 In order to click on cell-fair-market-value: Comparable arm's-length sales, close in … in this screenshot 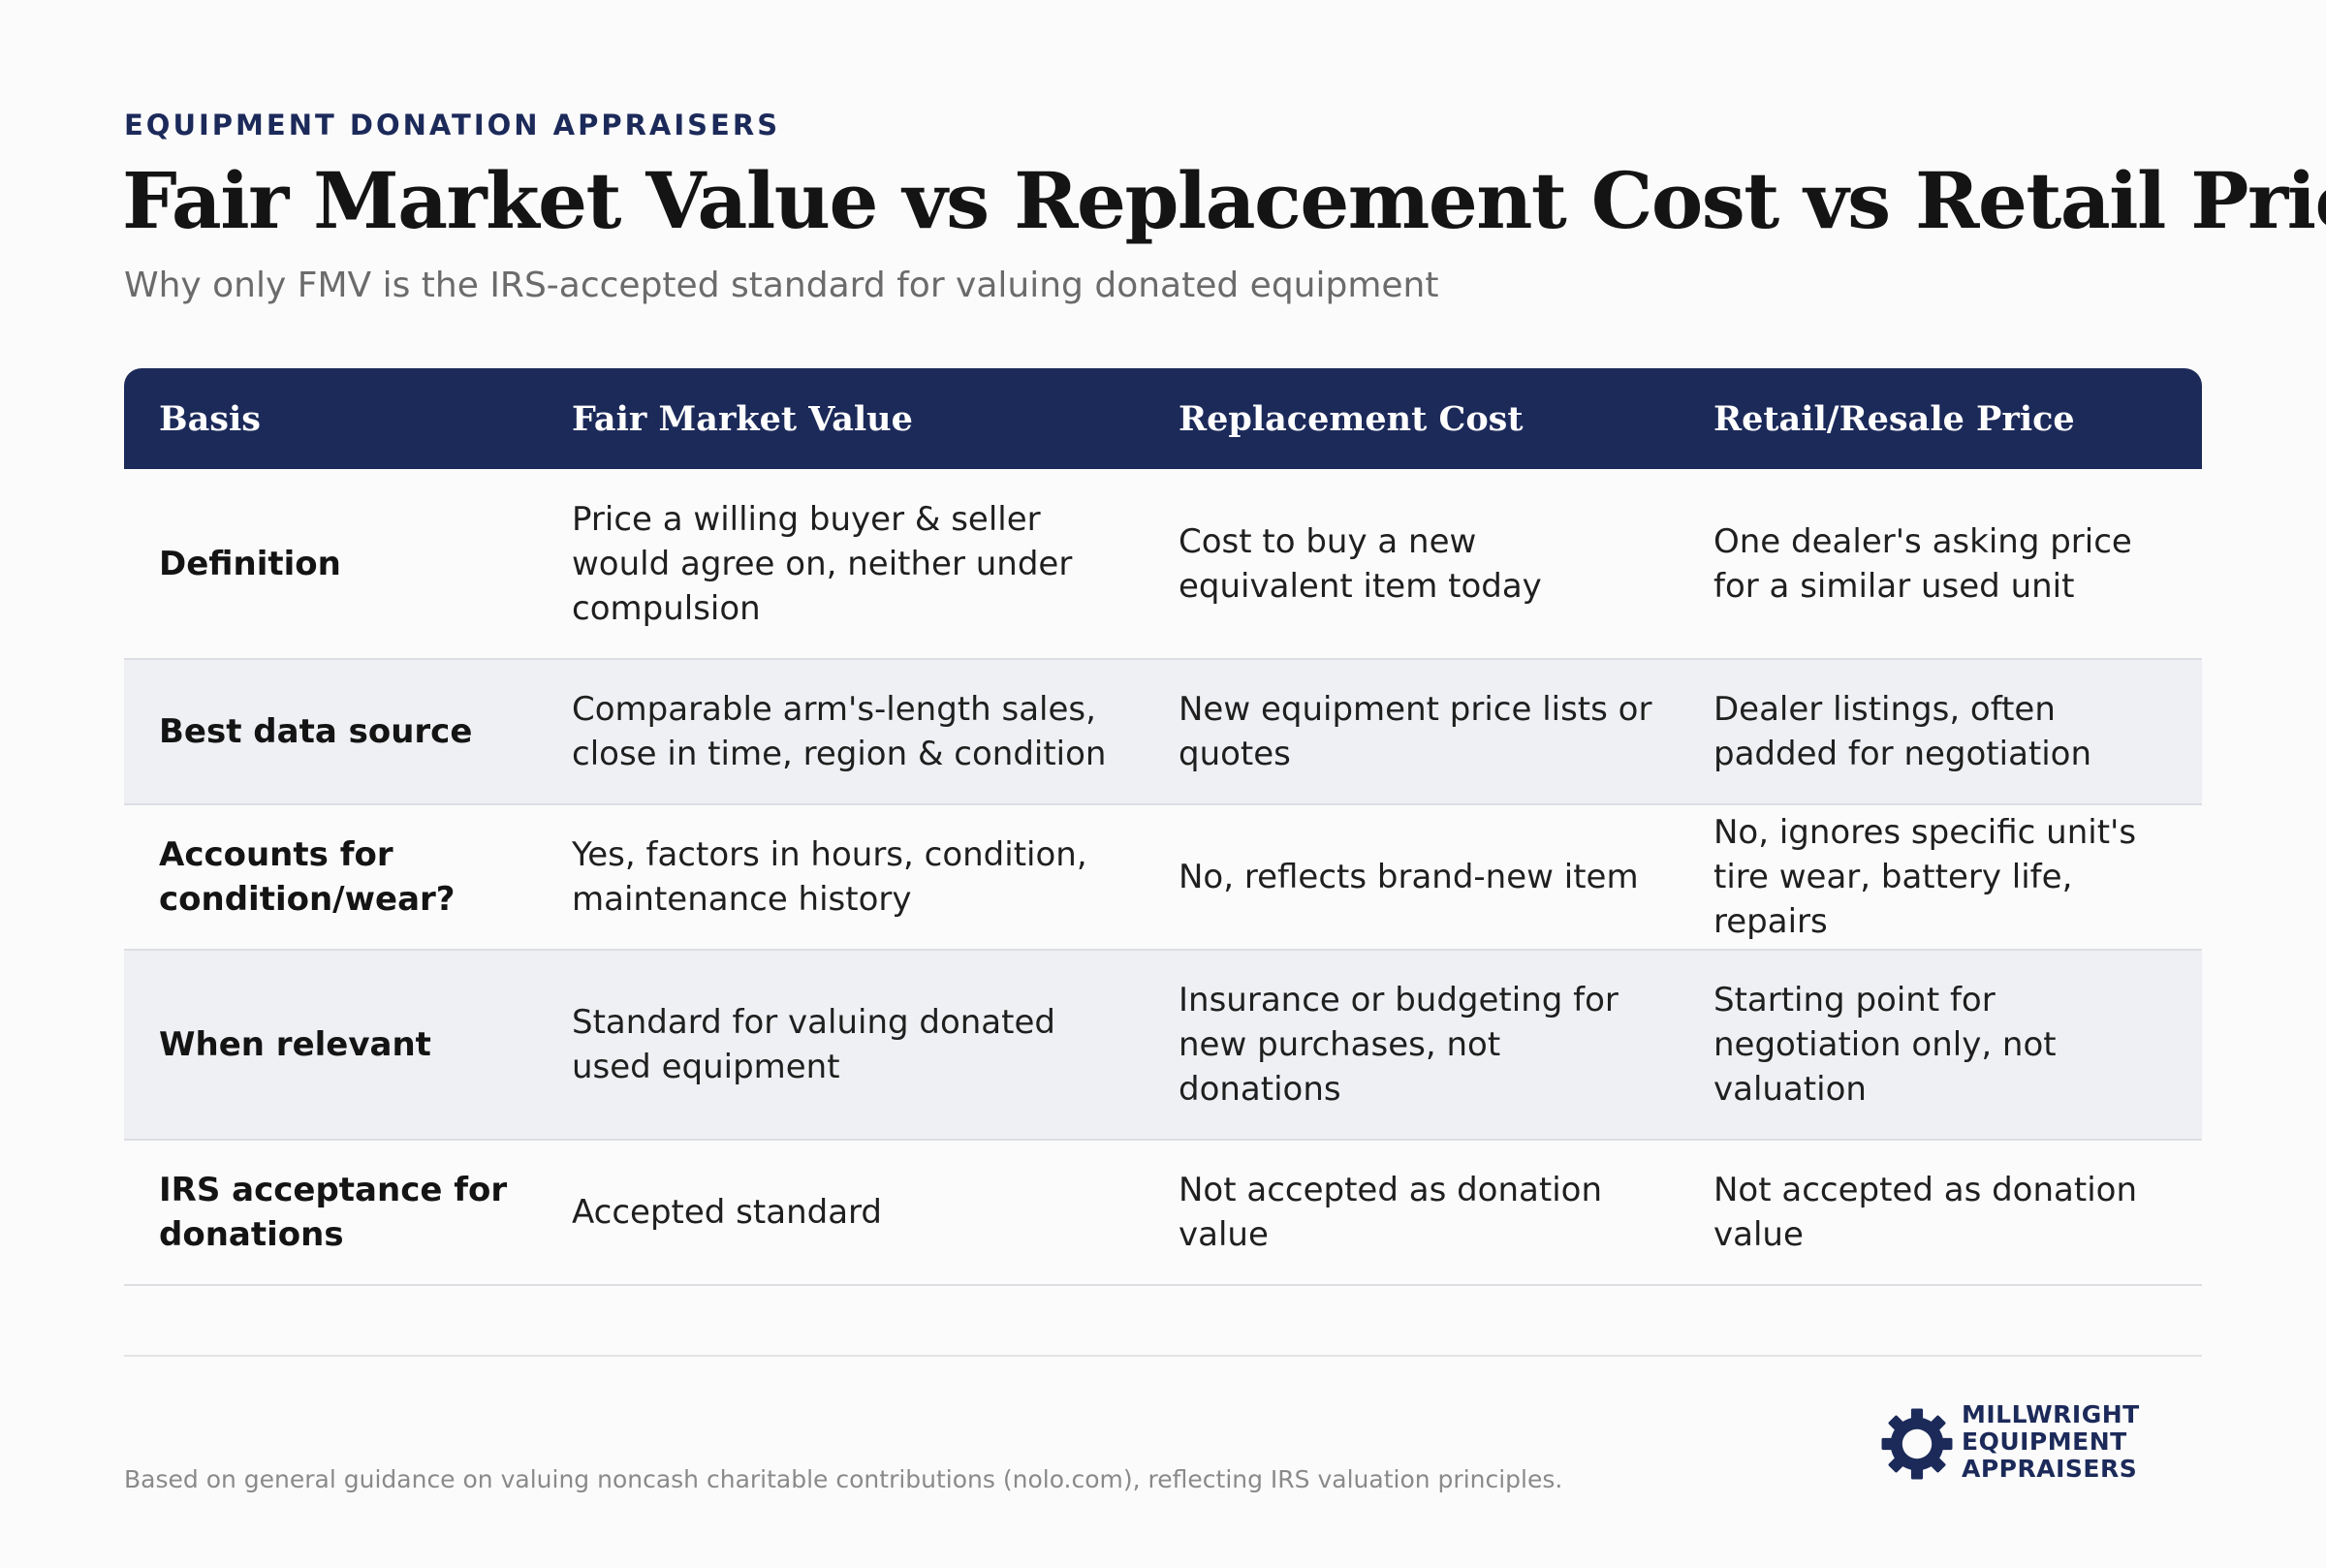, I will do `click(840, 732)`.